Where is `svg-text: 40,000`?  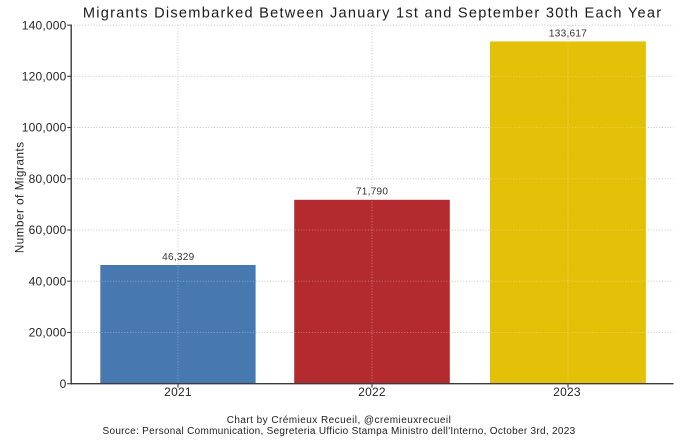 svg-text: 40,000 is located at coordinates (48, 281).